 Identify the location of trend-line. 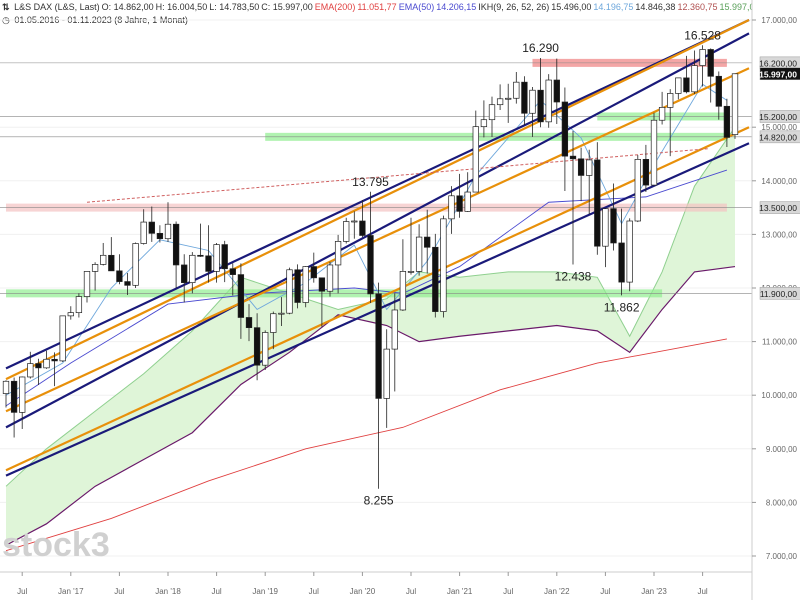
(397, 175).